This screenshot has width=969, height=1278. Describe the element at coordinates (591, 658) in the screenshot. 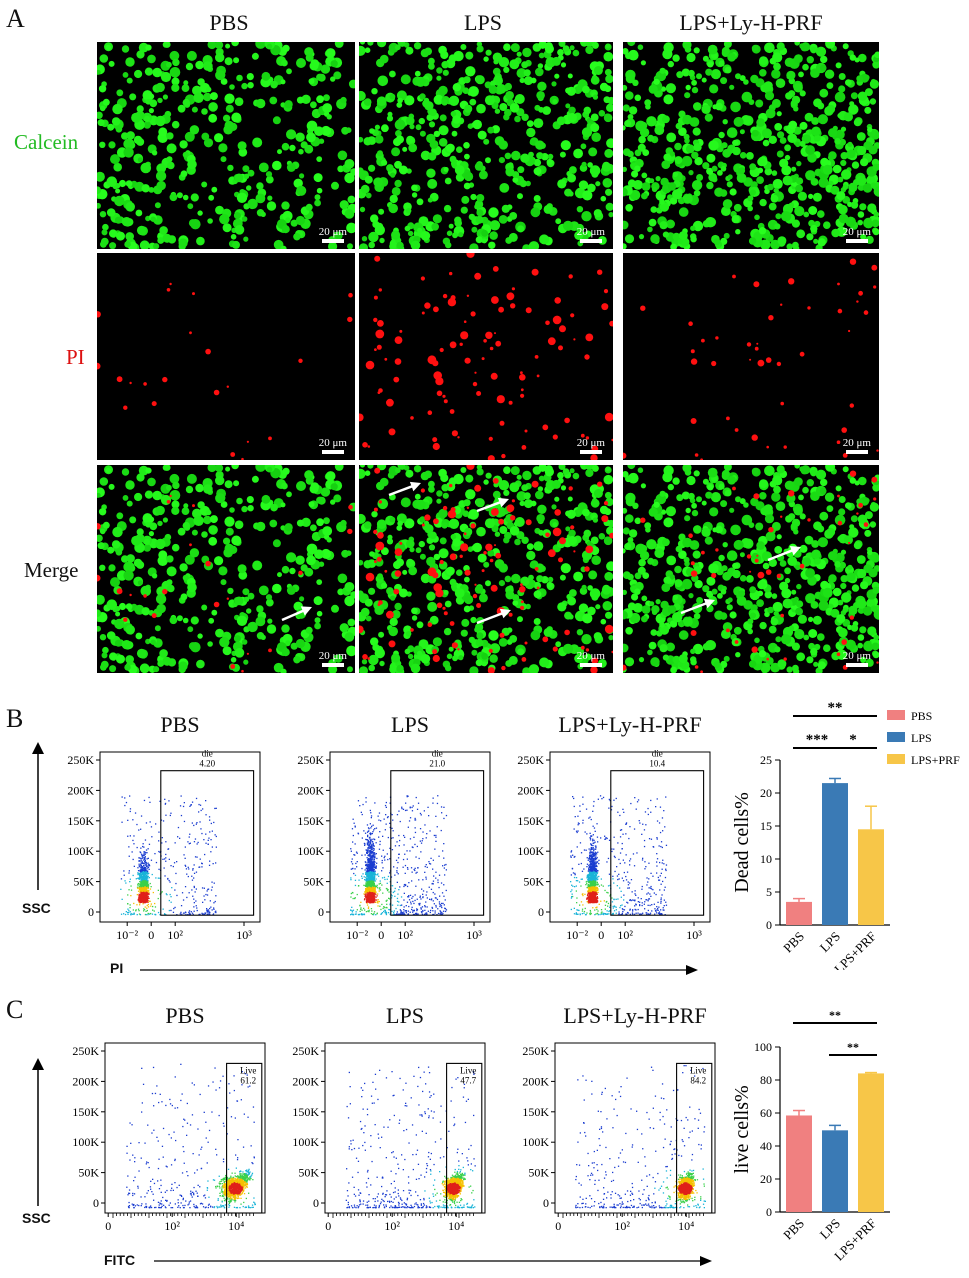

I see `scale-bar: 20 μm` at that location.